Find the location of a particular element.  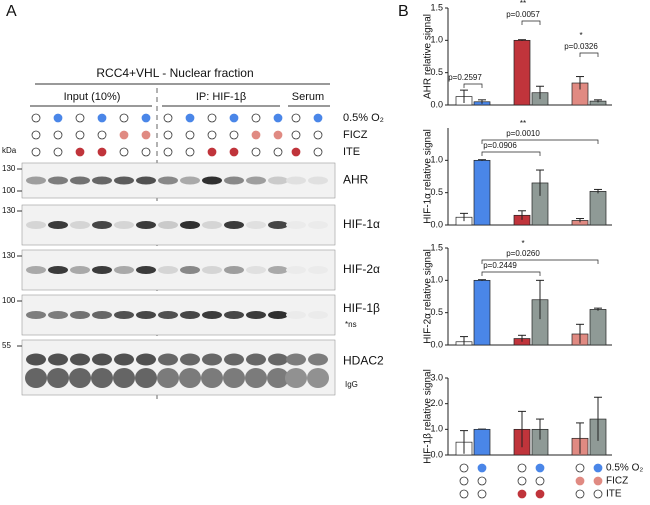

annotation: * is located at coordinates (522, 243).